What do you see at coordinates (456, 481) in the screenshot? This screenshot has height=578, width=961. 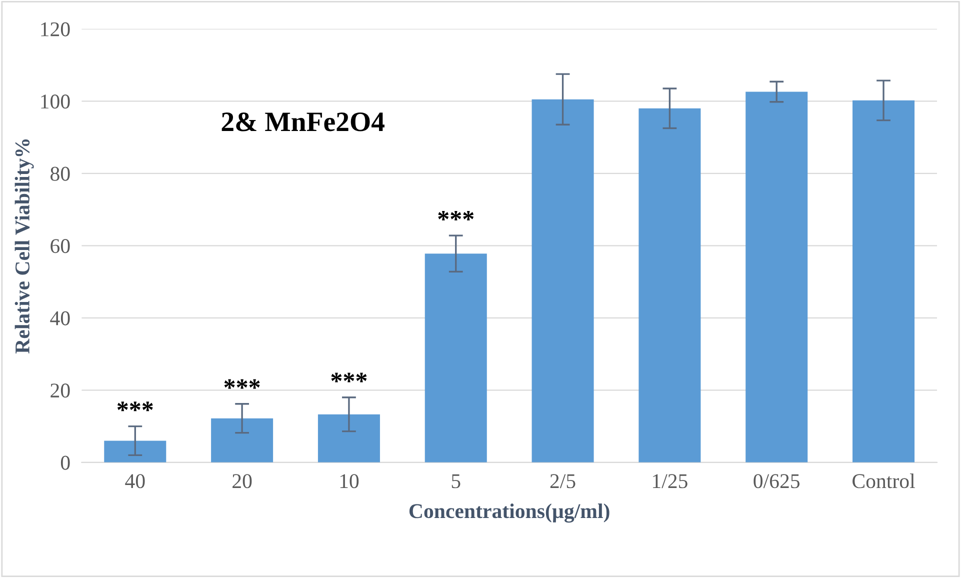 I see `x-tick-label: 5` at bounding box center [456, 481].